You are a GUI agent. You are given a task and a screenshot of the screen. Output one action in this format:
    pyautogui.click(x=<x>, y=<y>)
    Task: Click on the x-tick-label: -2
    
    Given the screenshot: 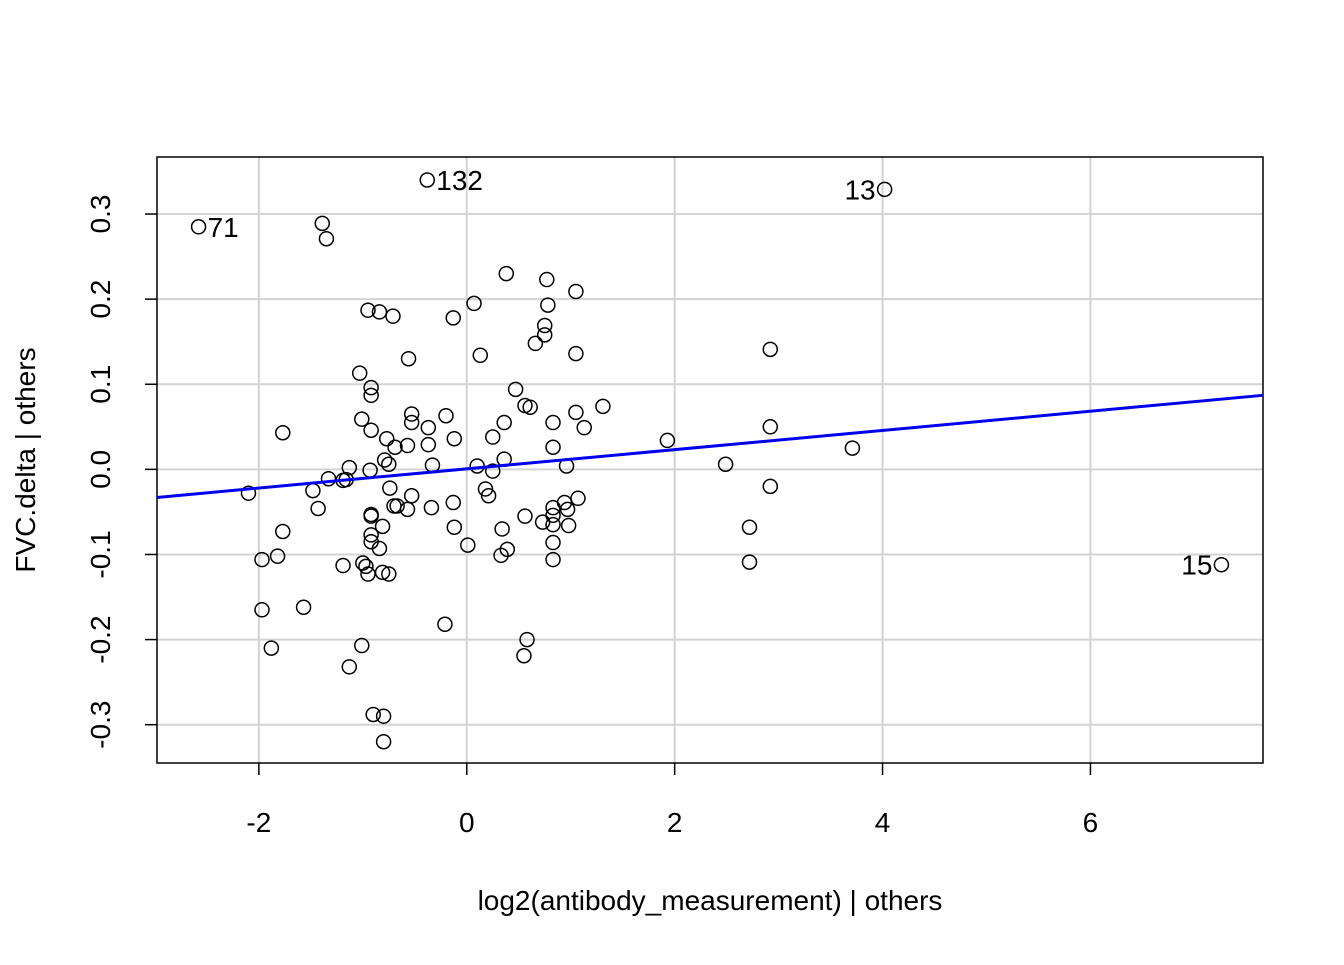 What is the action you would take?
    pyautogui.click(x=258, y=822)
    